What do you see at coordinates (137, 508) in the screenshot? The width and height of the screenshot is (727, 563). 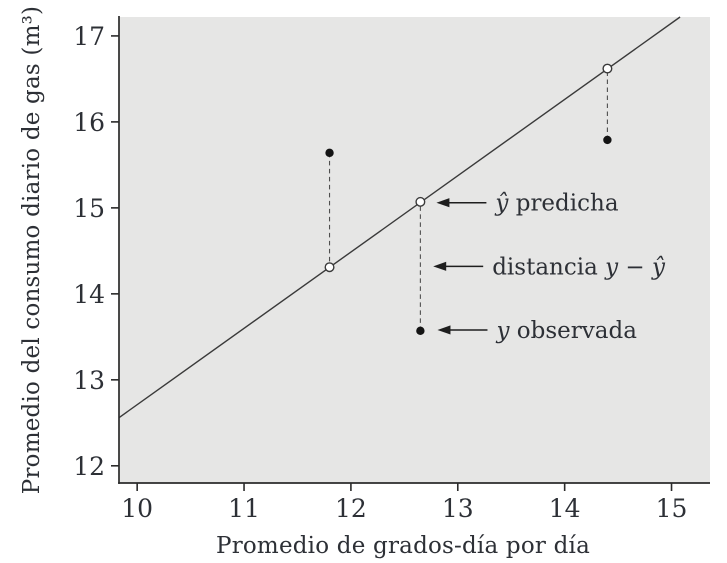 I see `x-tick-label: 10` at bounding box center [137, 508].